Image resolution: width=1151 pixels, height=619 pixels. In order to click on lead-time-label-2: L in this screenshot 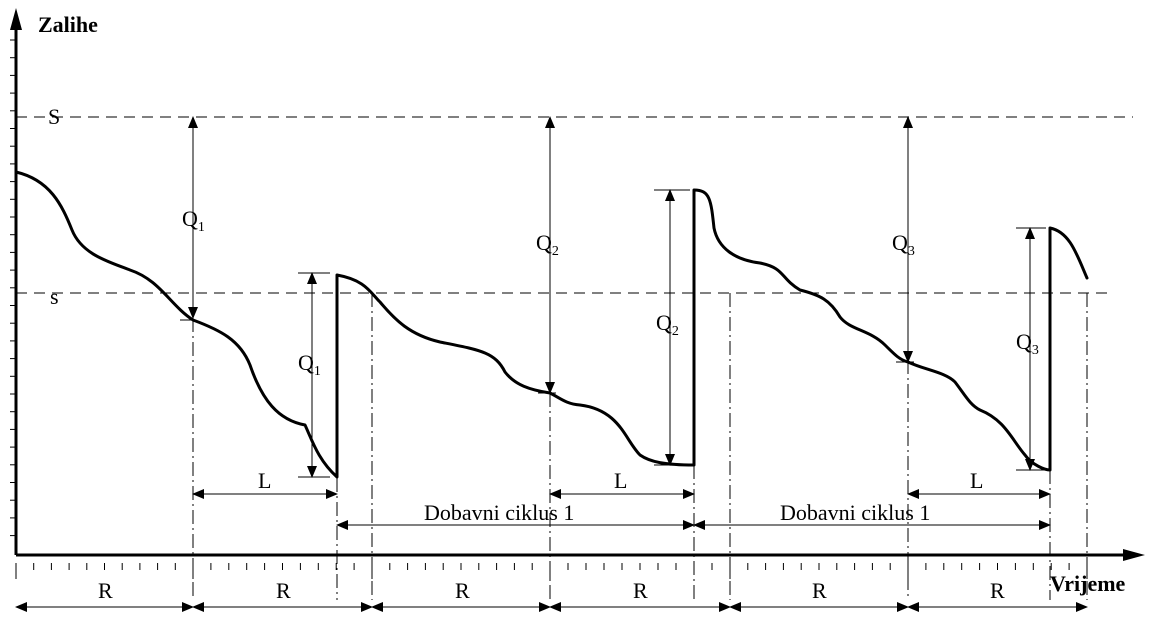, I will do `click(620, 480)`.